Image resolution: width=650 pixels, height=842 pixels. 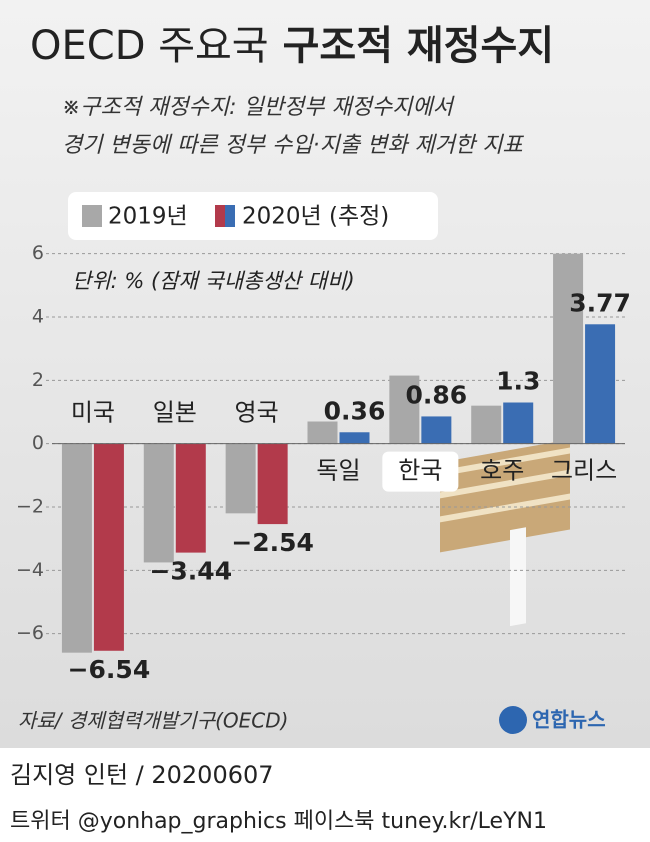 I want to click on legend-label: 2020년 (추정), so click(x=315, y=217).